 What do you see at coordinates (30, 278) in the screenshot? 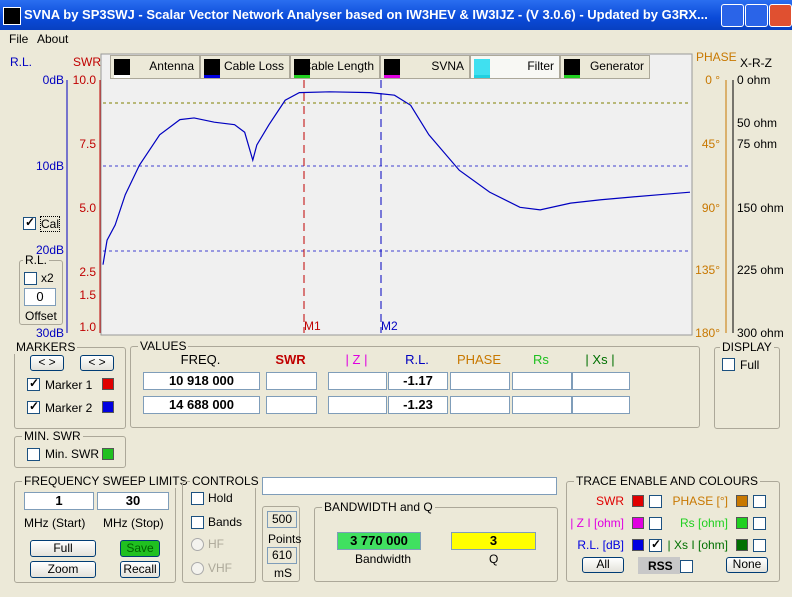
I see `x2-checkbox` at bounding box center [30, 278].